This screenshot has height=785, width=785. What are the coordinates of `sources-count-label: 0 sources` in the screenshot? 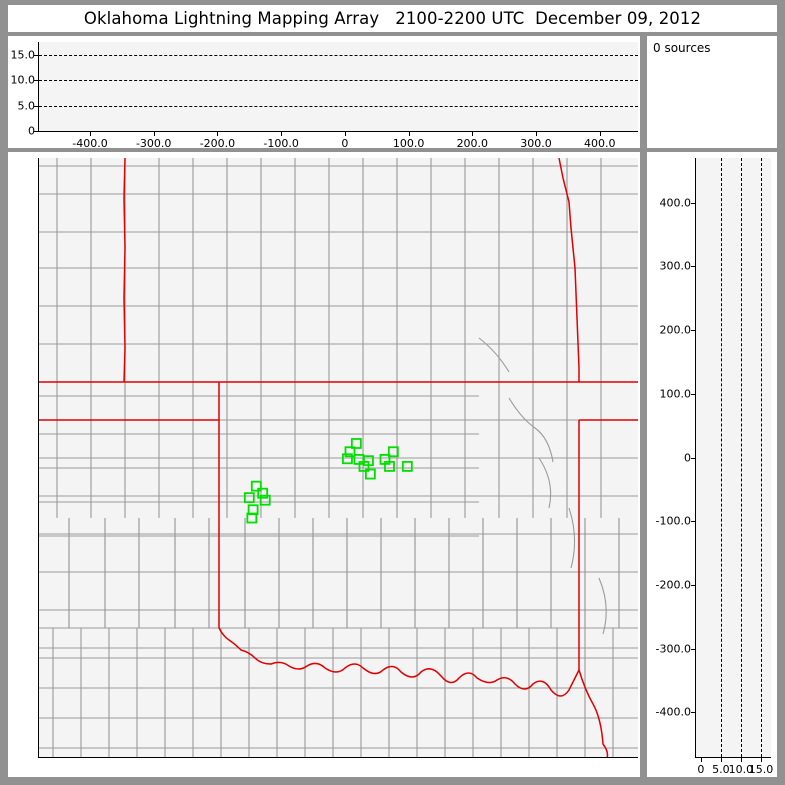 It's located at (682, 48).